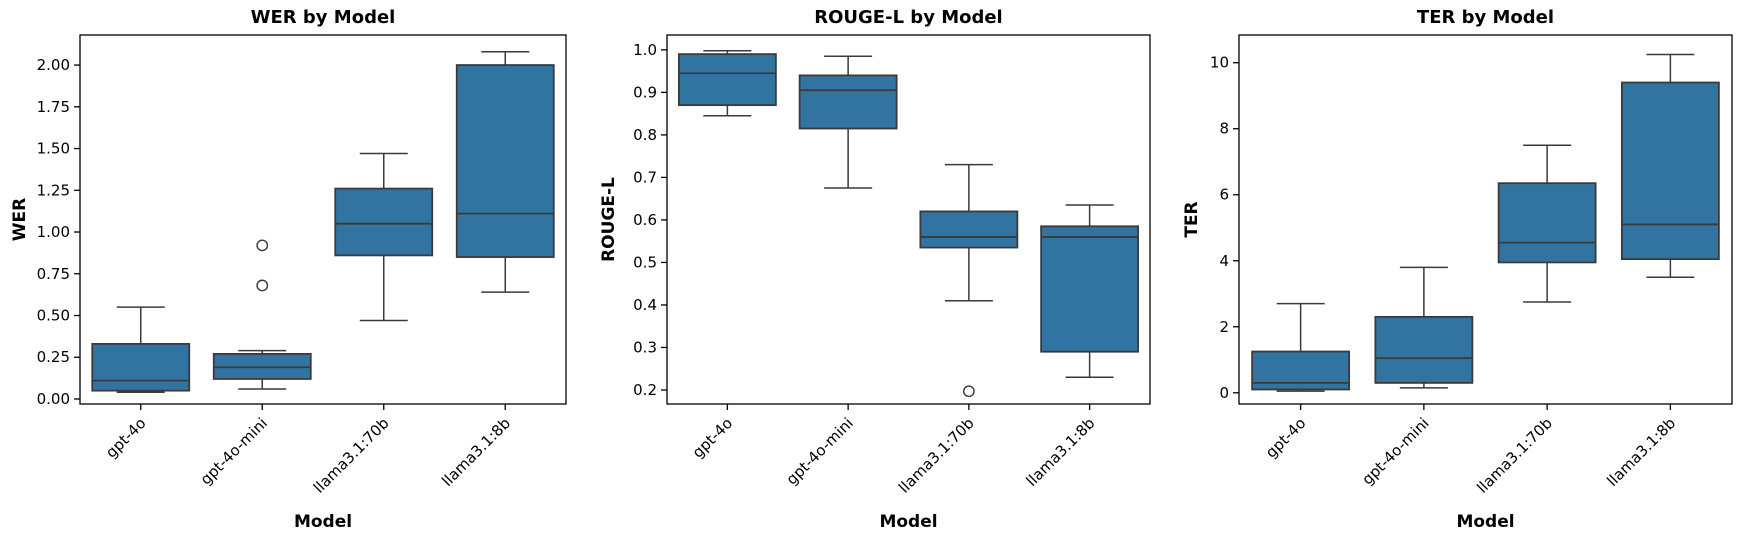 This screenshot has width=1742, height=546. Describe the element at coordinates (53, 65) in the screenshot. I see `y-tick-label: 2.00` at that location.